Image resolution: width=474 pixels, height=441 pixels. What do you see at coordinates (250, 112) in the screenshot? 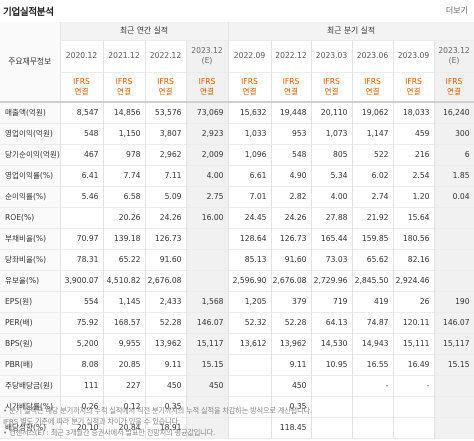
I see `table-cell: 15,632` at bounding box center [250, 112].